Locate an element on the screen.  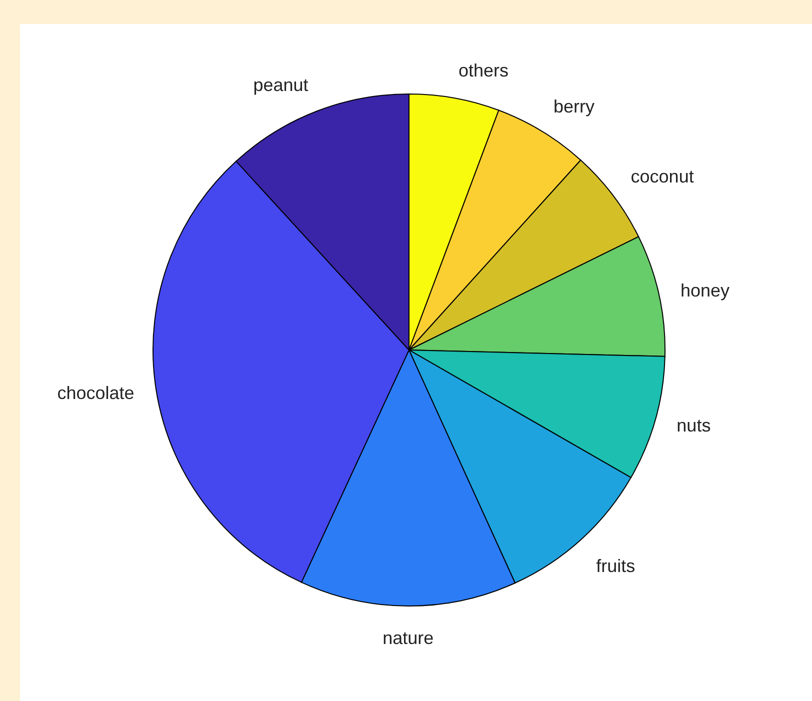
slice-label: nature is located at coordinates (408, 638).